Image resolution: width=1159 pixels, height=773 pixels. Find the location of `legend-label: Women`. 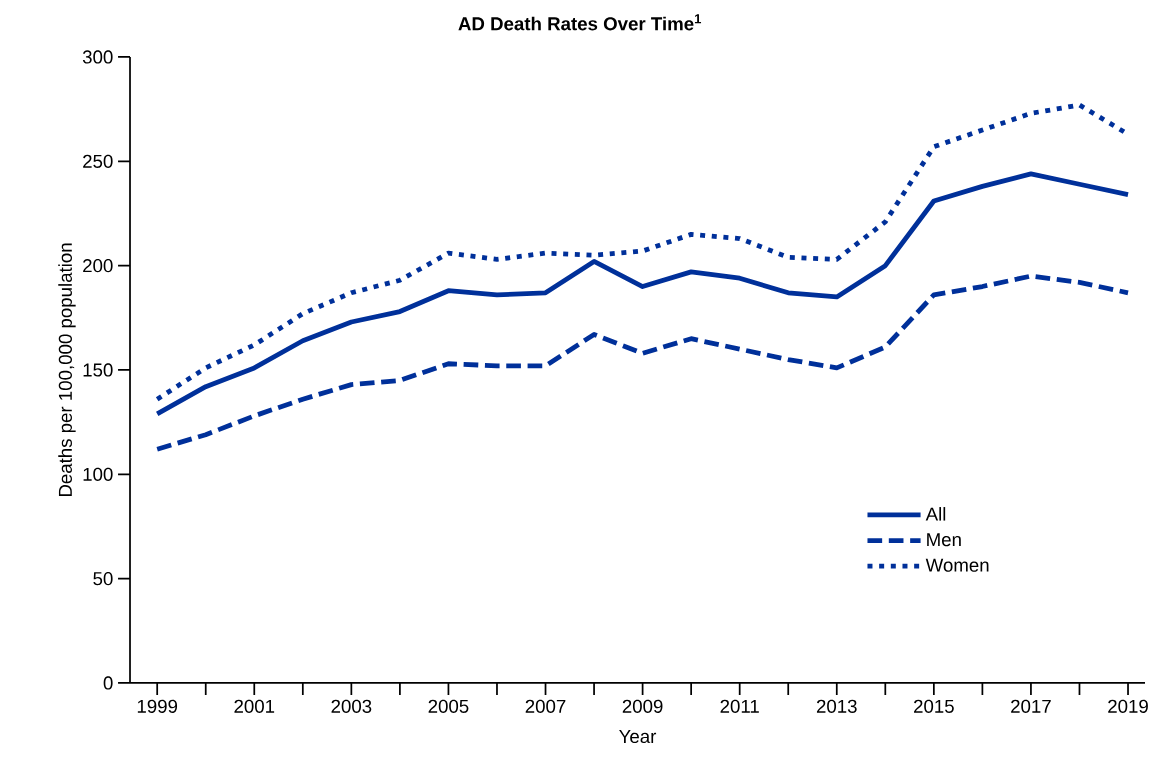

legend-label: Women is located at coordinates (957, 565).